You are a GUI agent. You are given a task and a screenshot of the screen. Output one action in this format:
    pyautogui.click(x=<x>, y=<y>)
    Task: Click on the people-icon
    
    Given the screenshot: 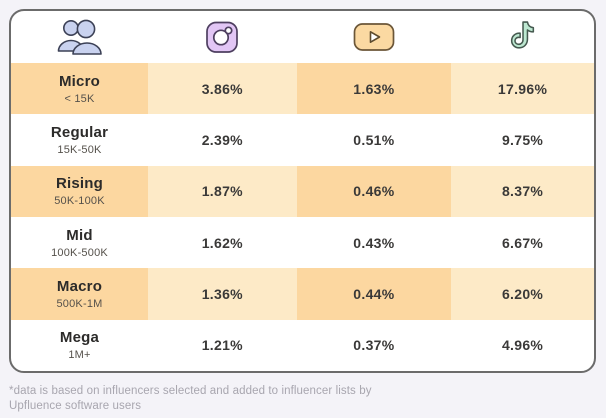 What is the action you would take?
    pyautogui.click(x=80, y=37)
    